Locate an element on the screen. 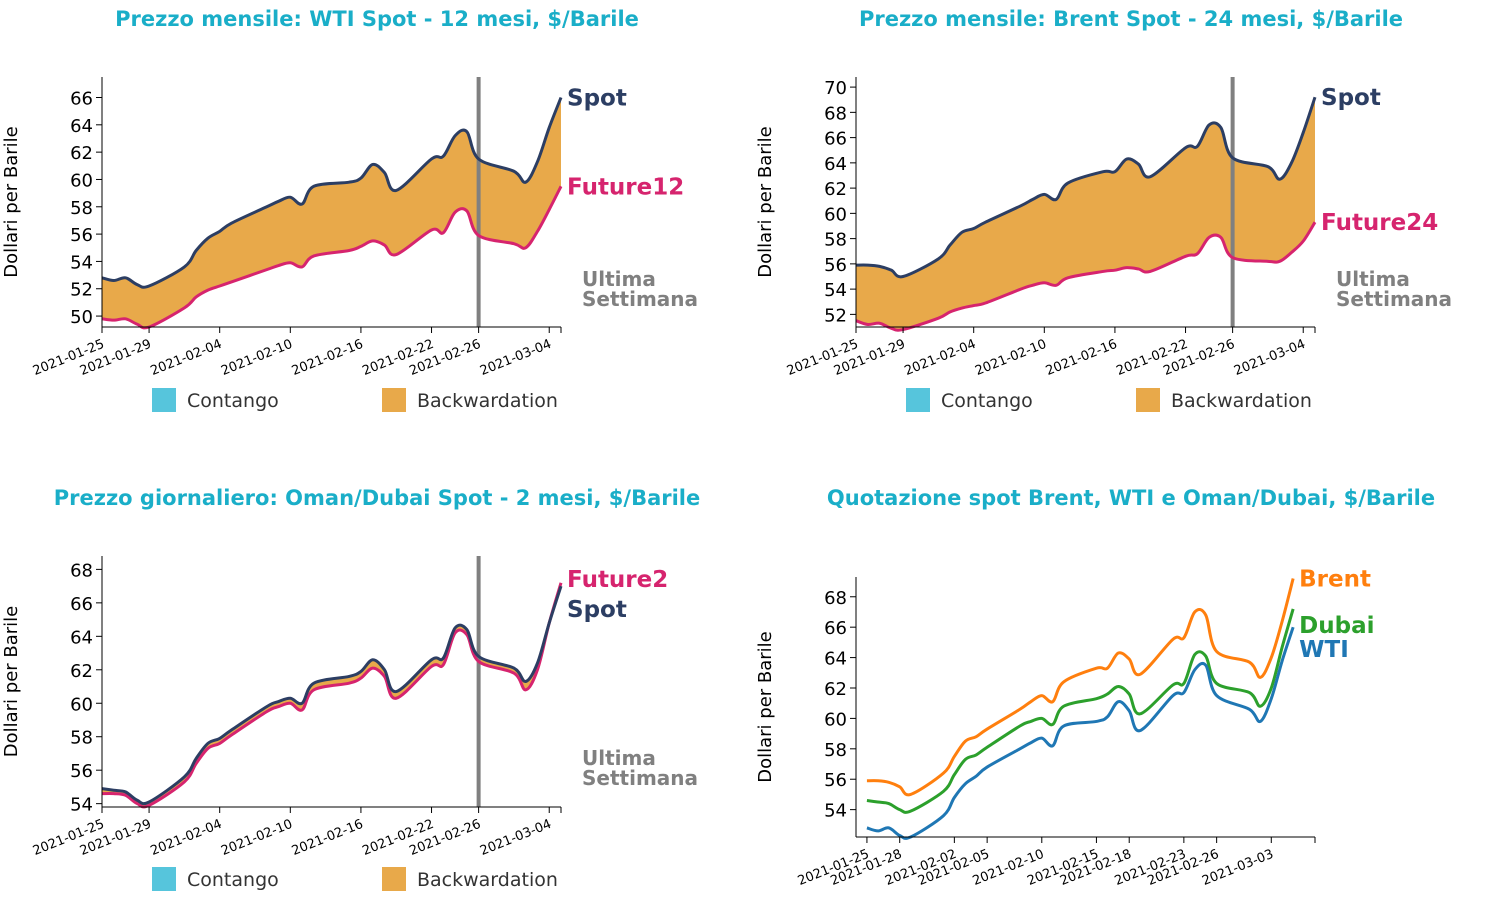 This screenshot has width=1488, height=910. series-line-brent is located at coordinates (1080, 687).